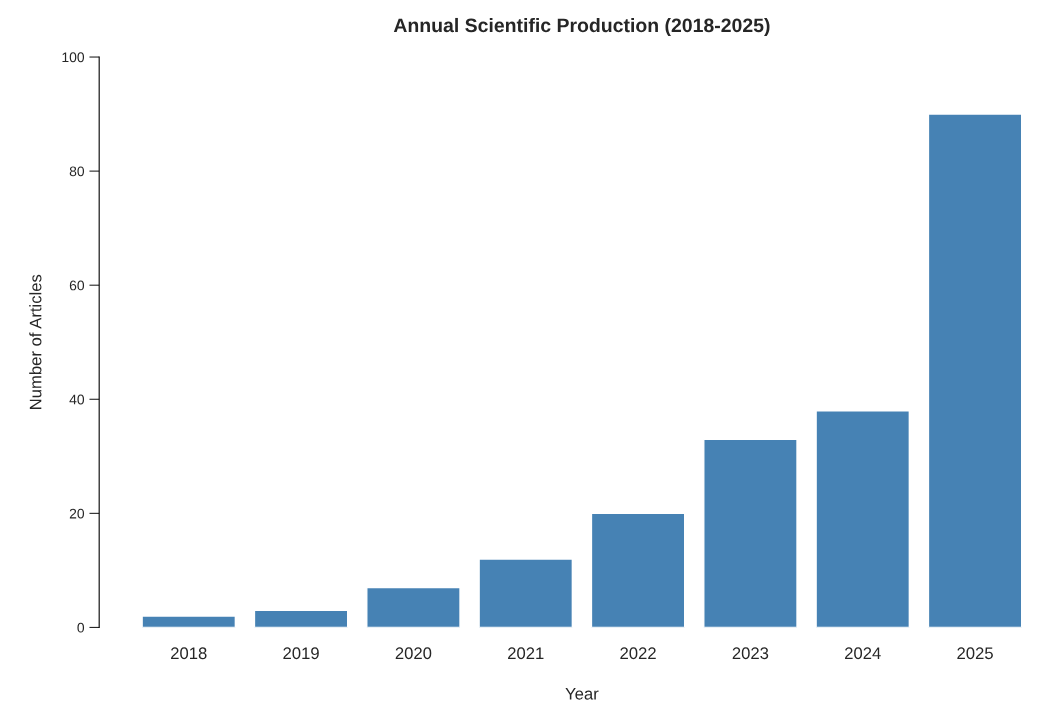 This screenshot has height=713, width=1058. Describe the element at coordinates (526, 653) in the screenshot. I see `x-tick-label: 2021` at that location.